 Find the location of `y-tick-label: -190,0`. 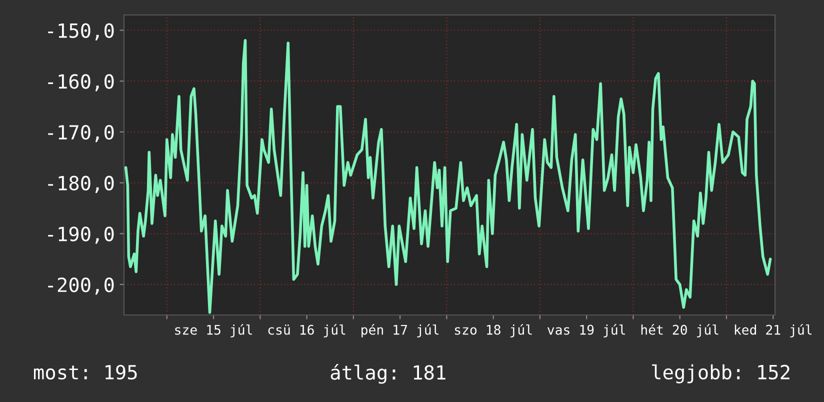

y-tick-label: -190,0 is located at coordinates (81, 235).